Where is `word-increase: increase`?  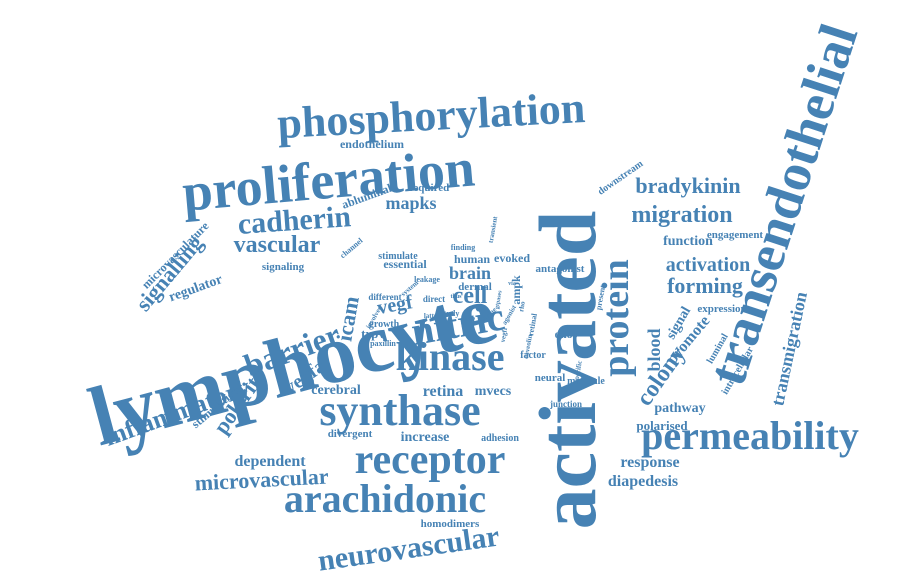 word-increase: increase is located at coordinates (425, 437).